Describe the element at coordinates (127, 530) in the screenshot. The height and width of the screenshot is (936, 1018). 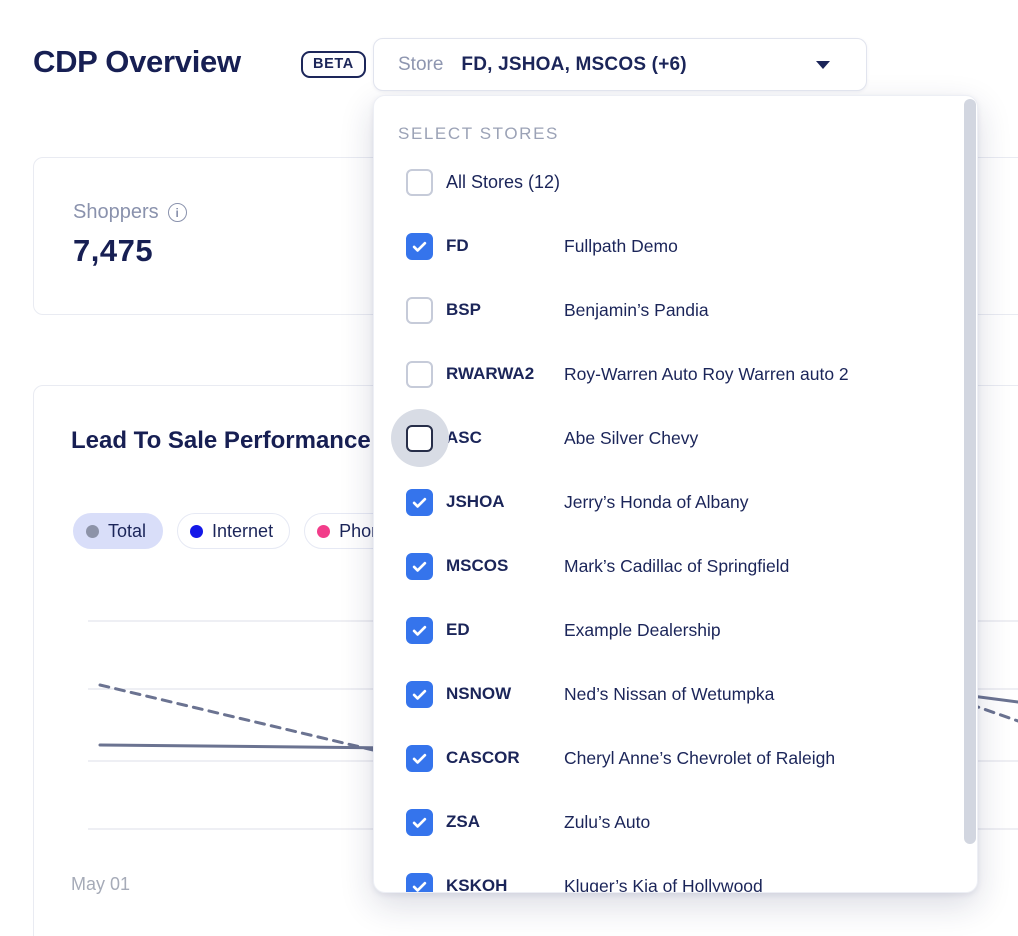
I see `legend-label: Total` at that location.